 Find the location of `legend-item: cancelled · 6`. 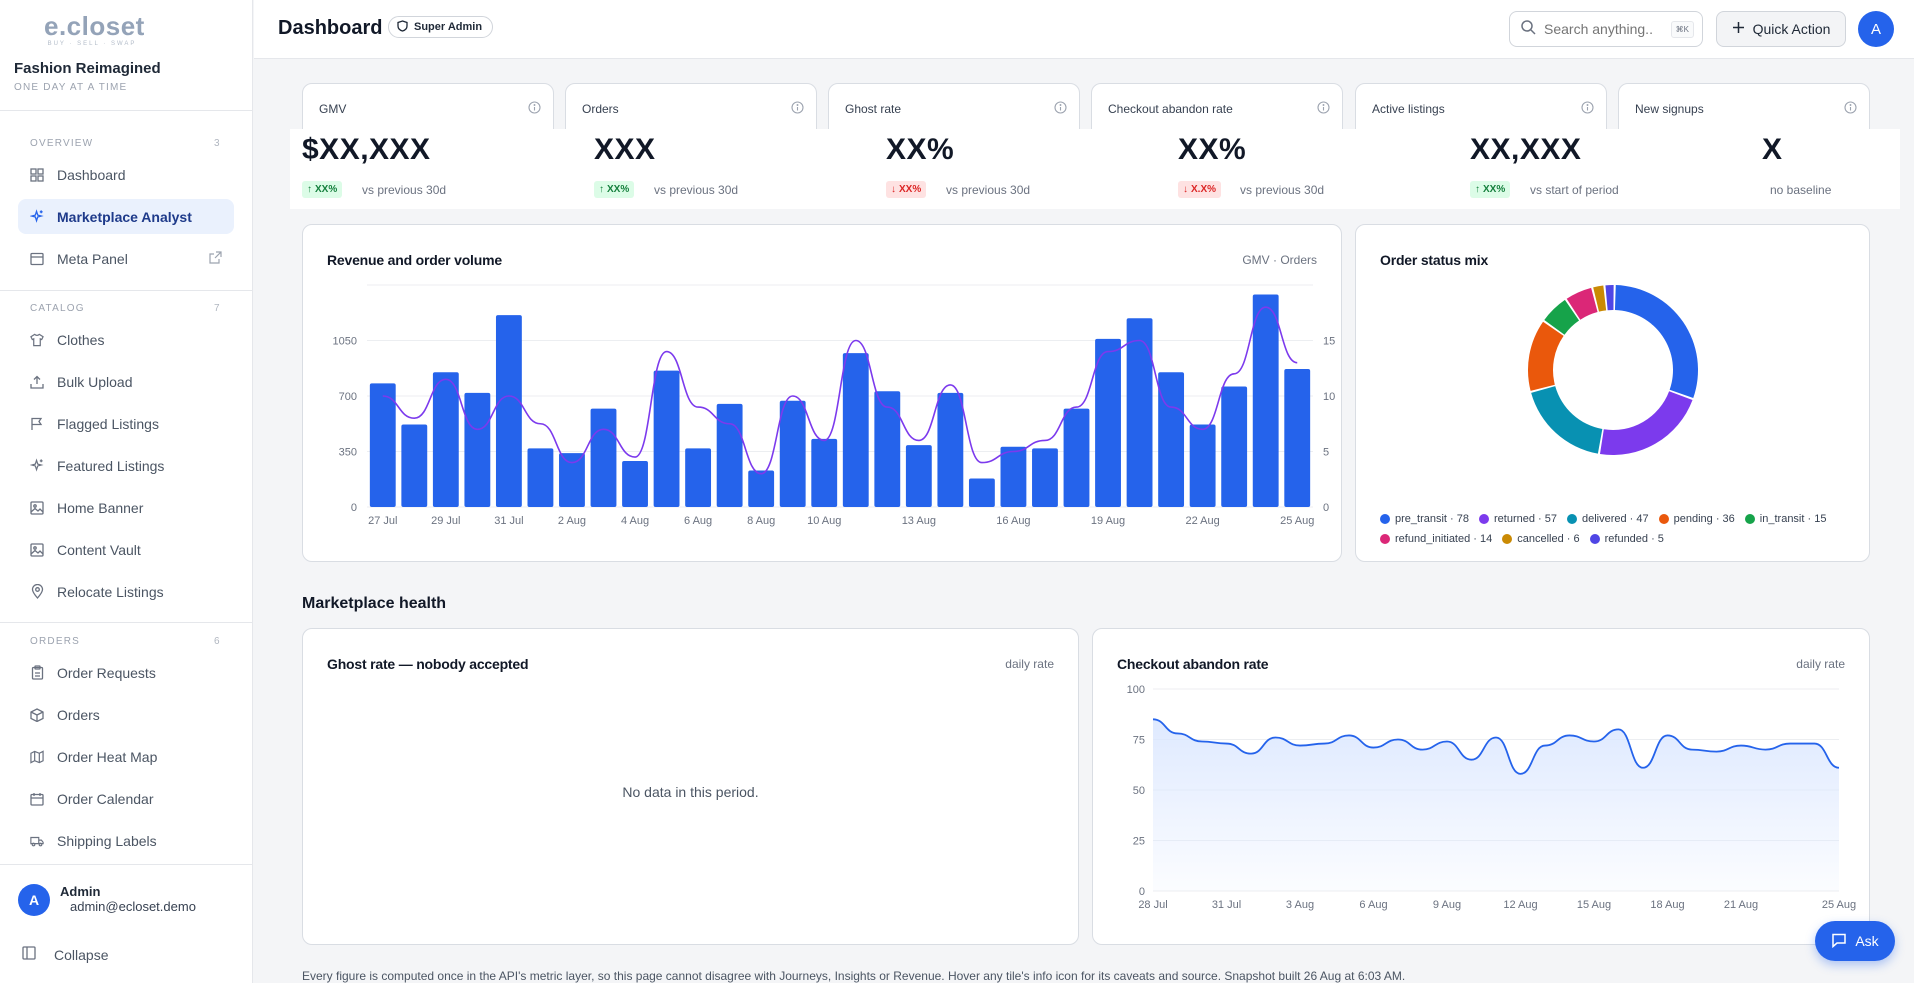

legend-item: cancelled · 6 is located at coordinates (1541, 539).